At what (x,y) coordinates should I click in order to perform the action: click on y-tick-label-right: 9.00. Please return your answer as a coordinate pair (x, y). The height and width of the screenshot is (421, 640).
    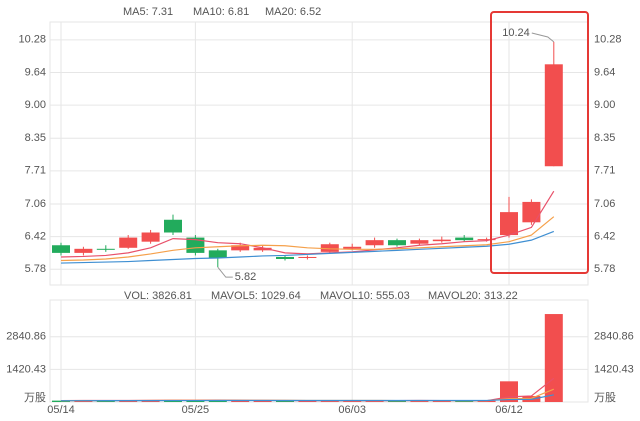
    Looking at the image, I should click on (604, 105).